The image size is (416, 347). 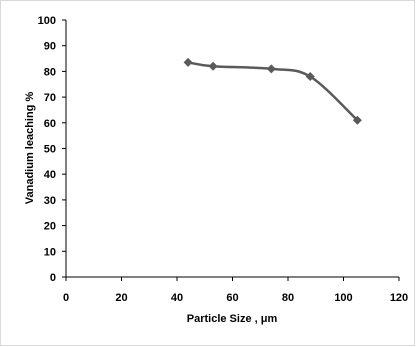 I want to click on x-tick-label: 0, so click(x=66, y=298).